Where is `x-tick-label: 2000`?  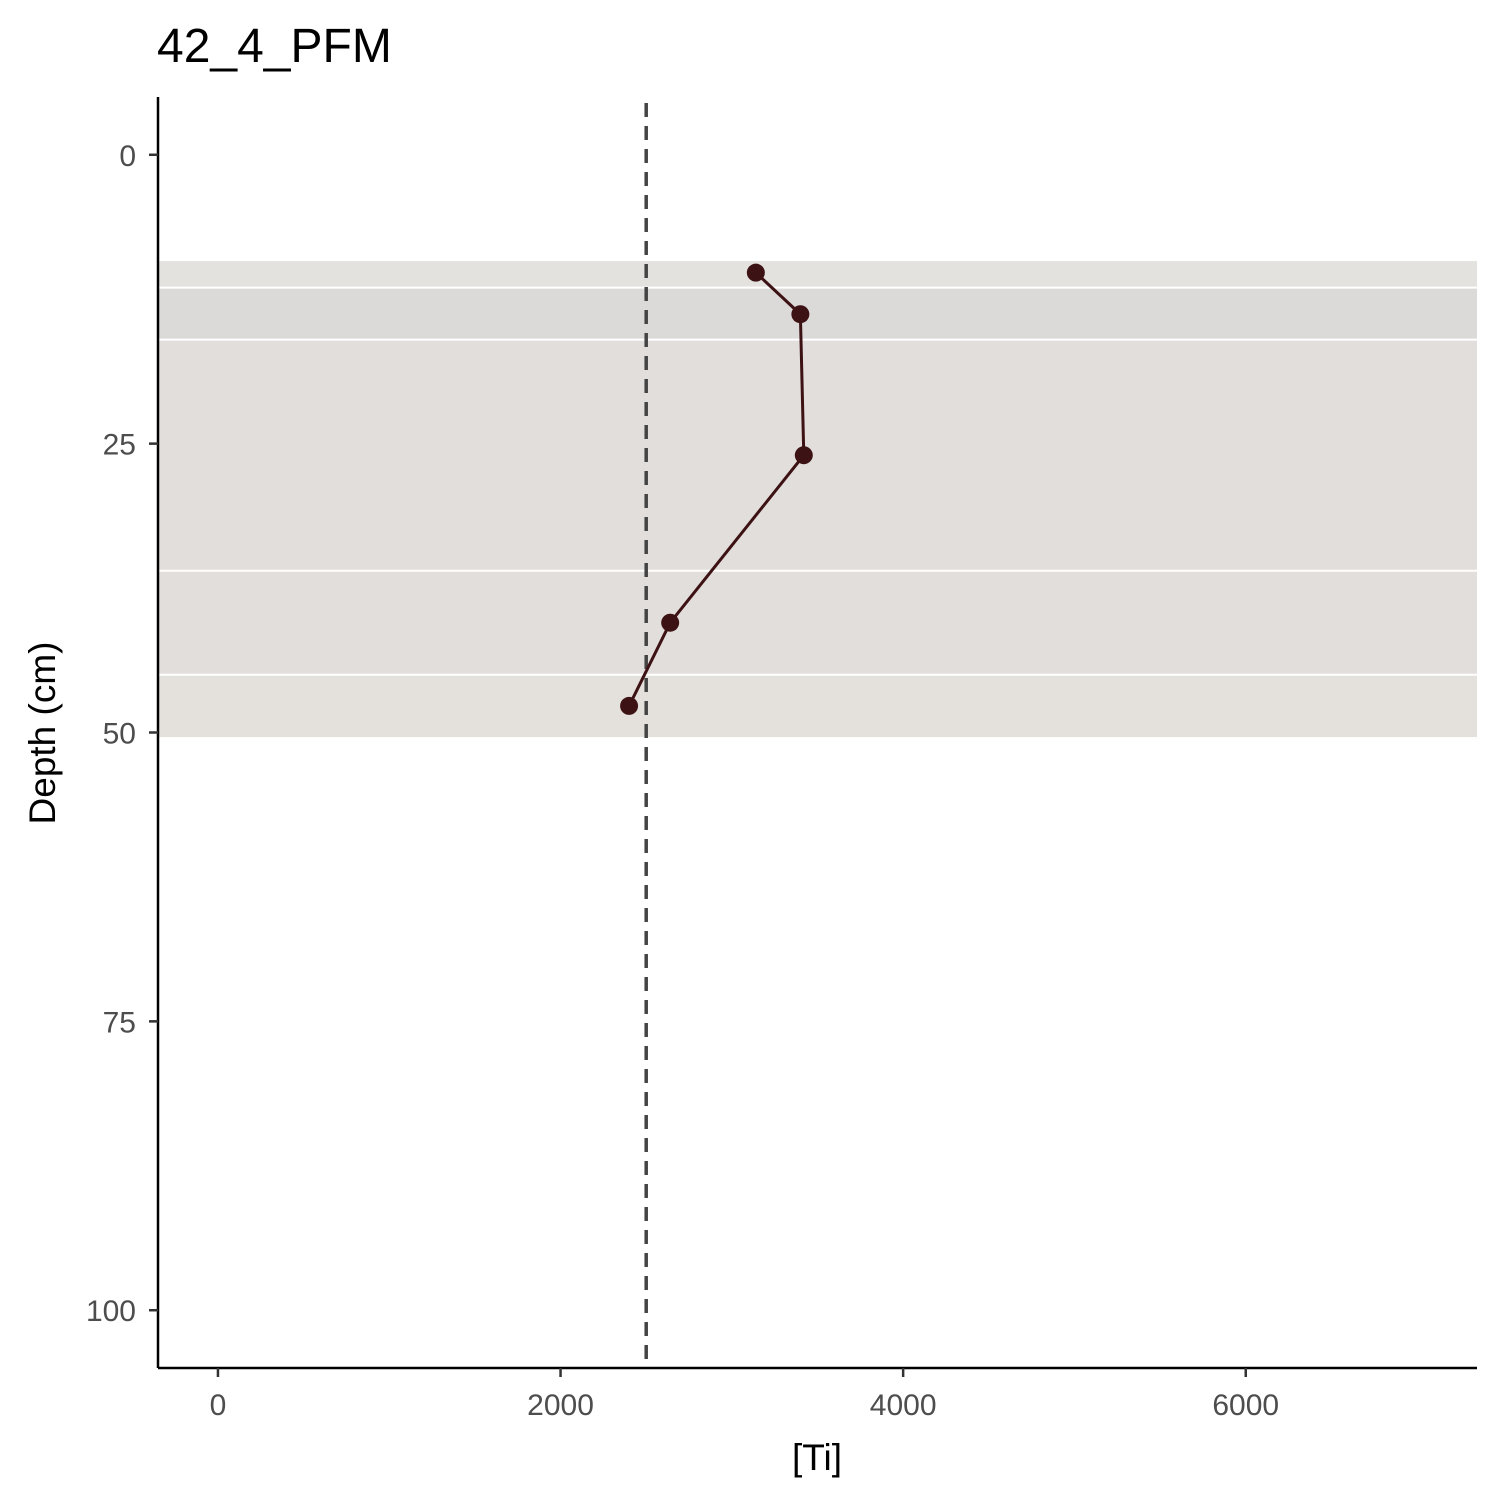
x-tick-label: 2000 is located at coordinates (560, 1405).